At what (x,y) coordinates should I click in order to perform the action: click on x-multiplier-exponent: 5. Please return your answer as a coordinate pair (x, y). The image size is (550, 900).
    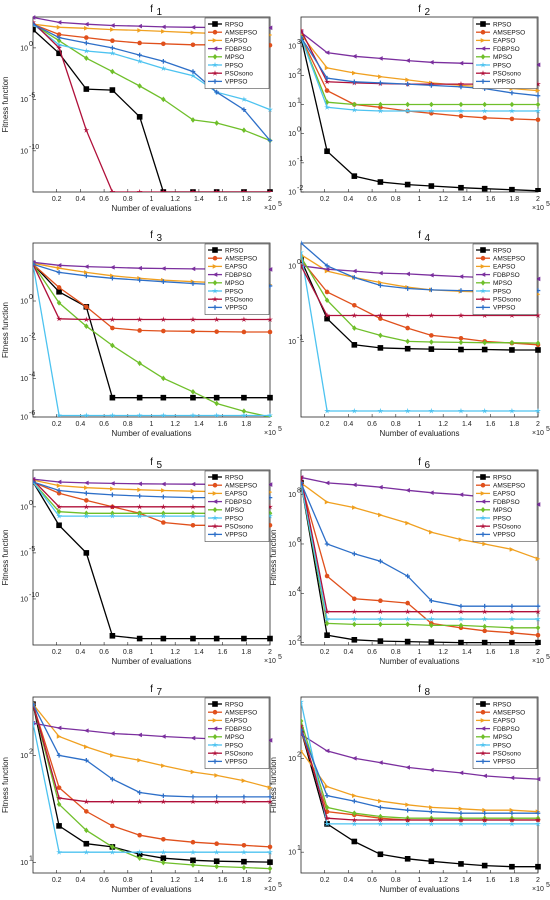
    Looking at the image, I should click on (280, 429).